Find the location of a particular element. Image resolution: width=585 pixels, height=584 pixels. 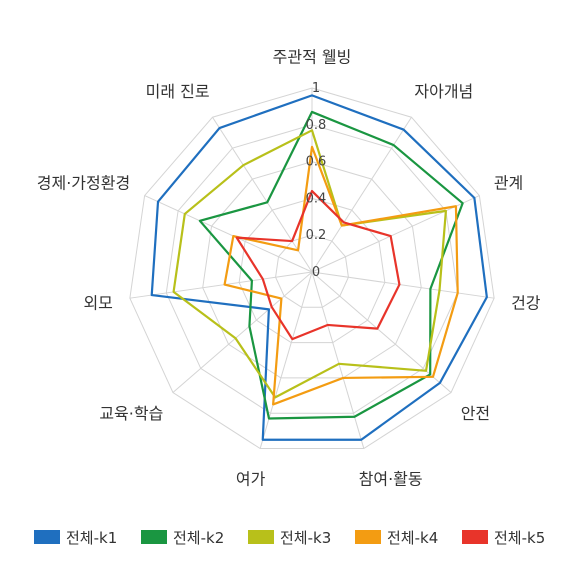

legend-label-전체-k5: 전체-k5 is located at coordinates (519, 538).